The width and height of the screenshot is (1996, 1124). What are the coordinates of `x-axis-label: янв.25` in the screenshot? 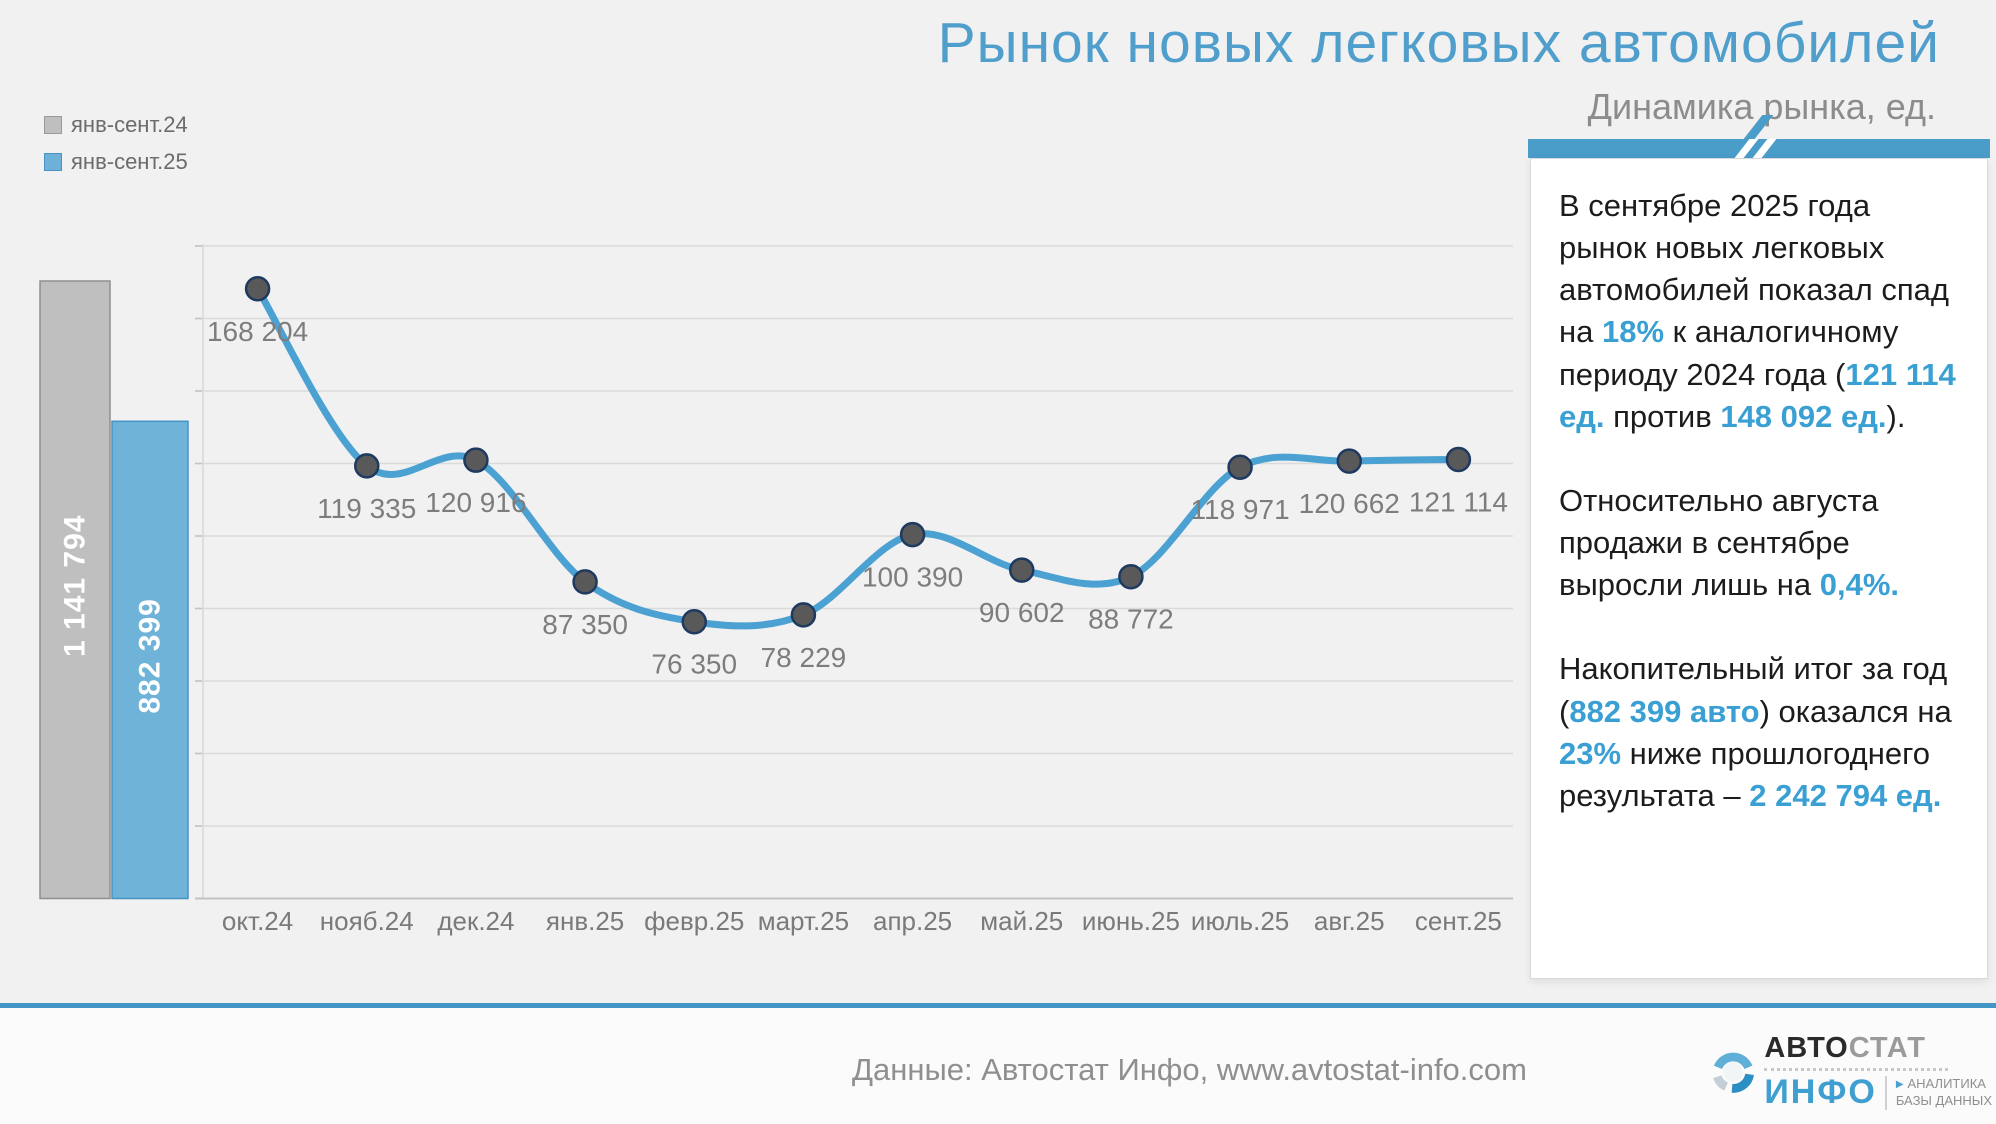 It's located at (585, 921).